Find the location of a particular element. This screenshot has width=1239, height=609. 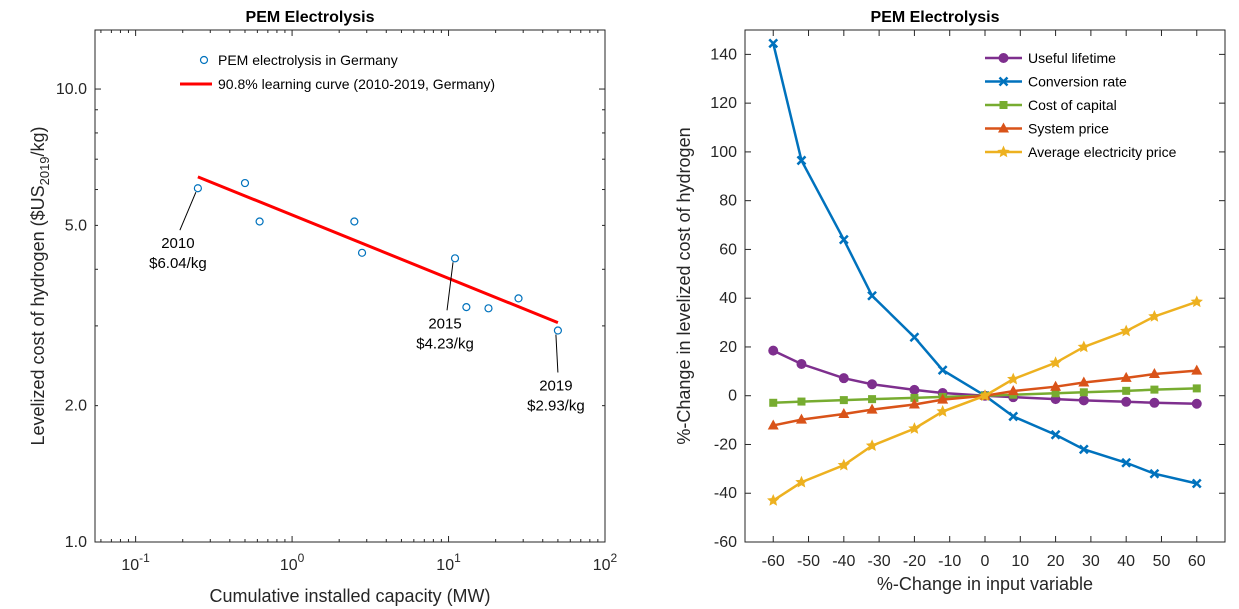

left-chart-marks is located at coordinates (378, 255).